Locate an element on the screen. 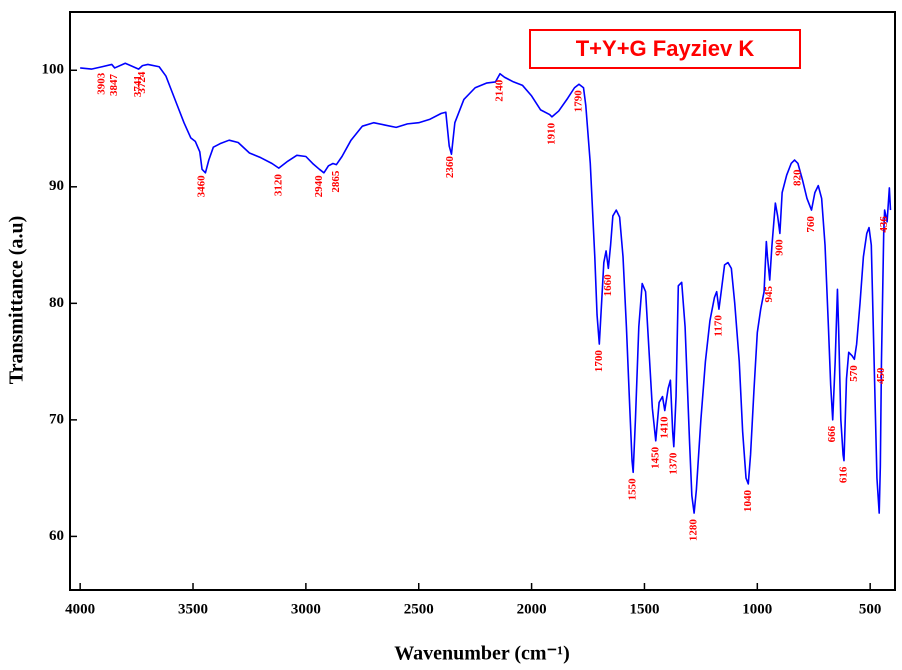 The width and height of the screenshot is (902, 670). peak-label: 1790 is located at coordinates (579, 101).